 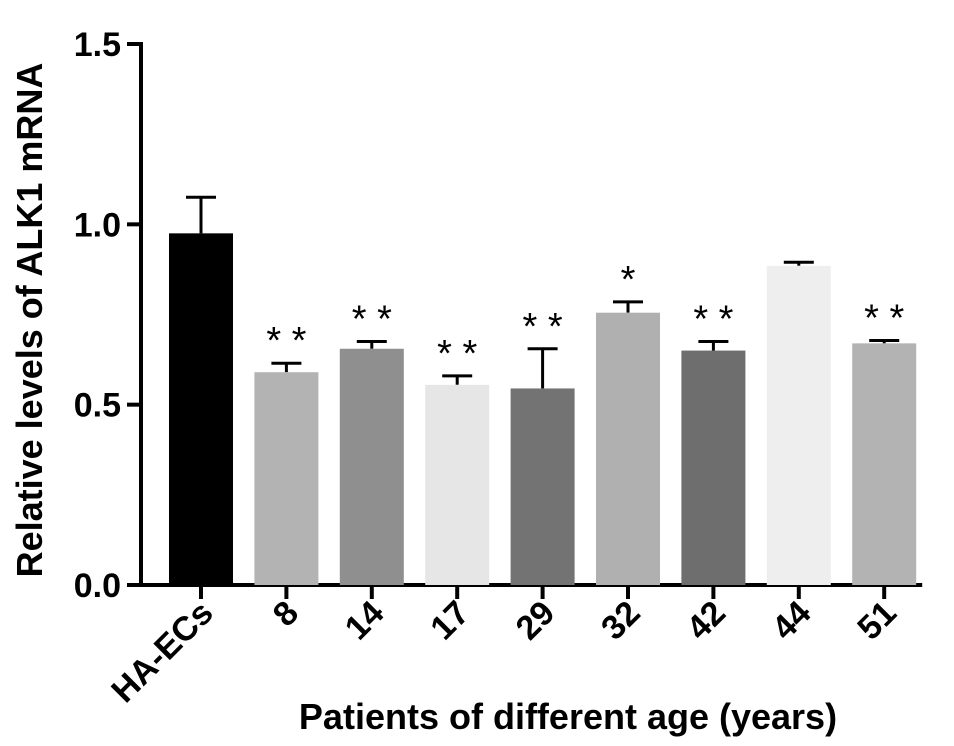 What do you see at coordinates (162, 652) in the screenshot?
I see `x-tick-label: HA-ECs` at bounding box center [162, 652].